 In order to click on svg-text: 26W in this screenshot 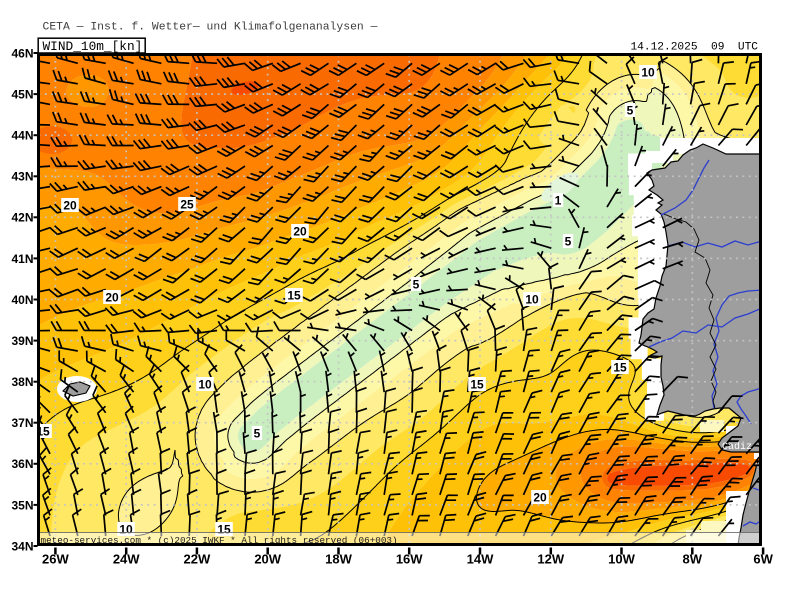, I will do `click(55, 559)`.